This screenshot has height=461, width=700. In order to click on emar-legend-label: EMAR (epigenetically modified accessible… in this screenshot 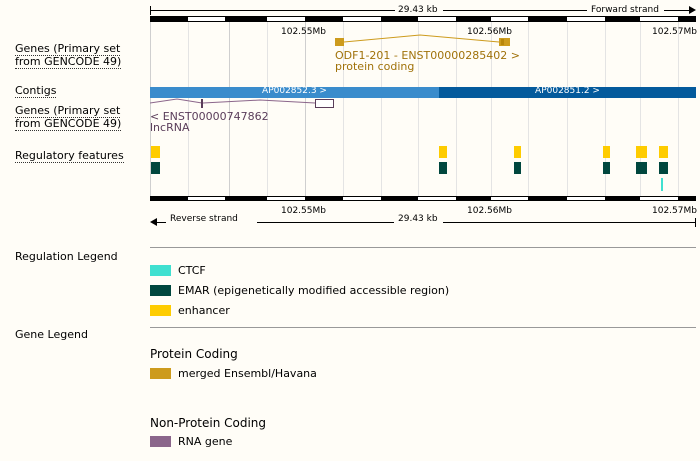, I will do `click(314, 290)`.